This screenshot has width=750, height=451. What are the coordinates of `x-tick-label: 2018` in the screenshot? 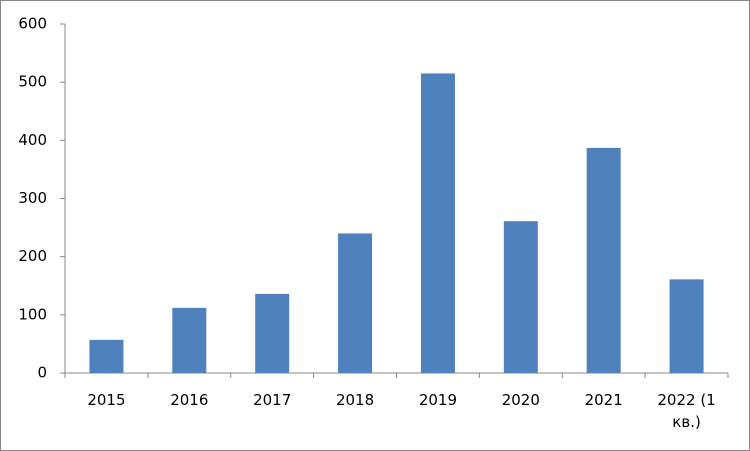 It's located at (355, 400).